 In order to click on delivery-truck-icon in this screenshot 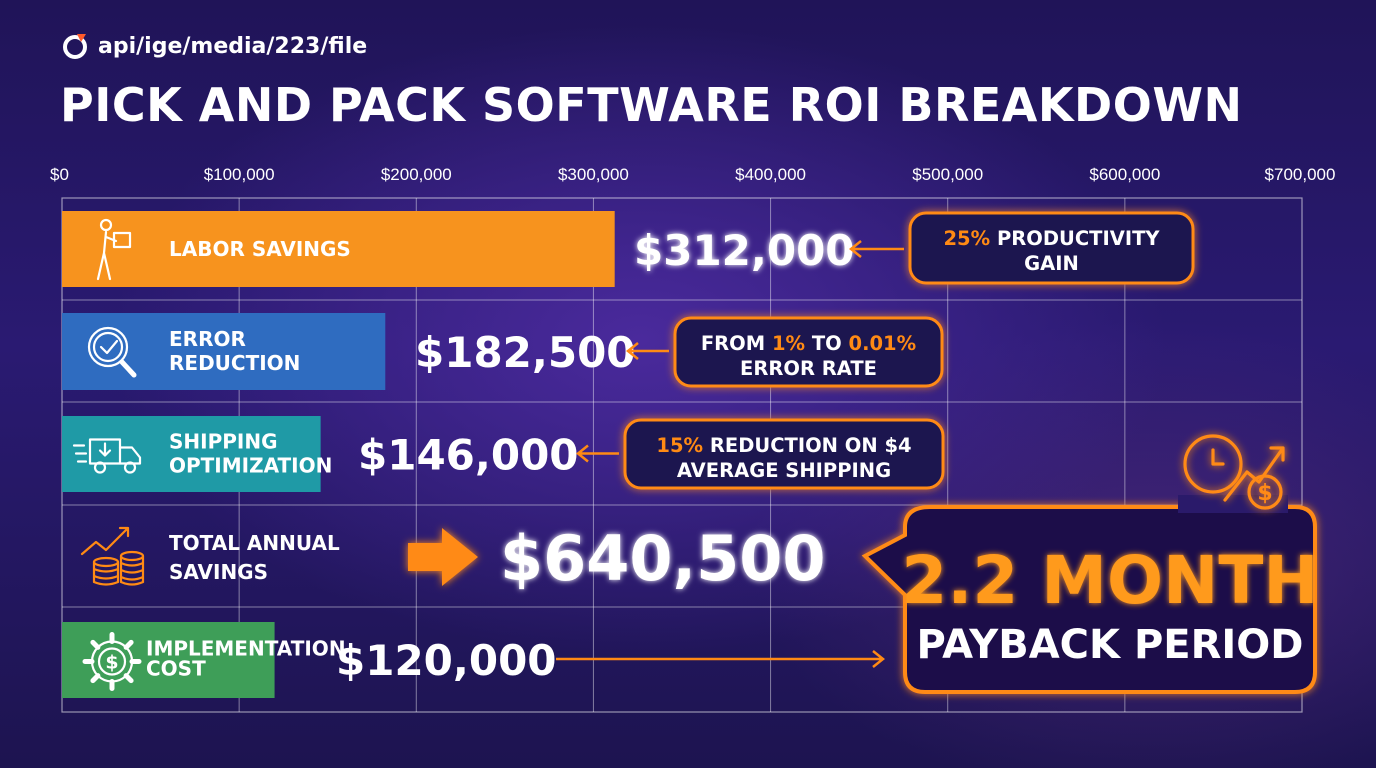, I will do `click(107, 456)`.